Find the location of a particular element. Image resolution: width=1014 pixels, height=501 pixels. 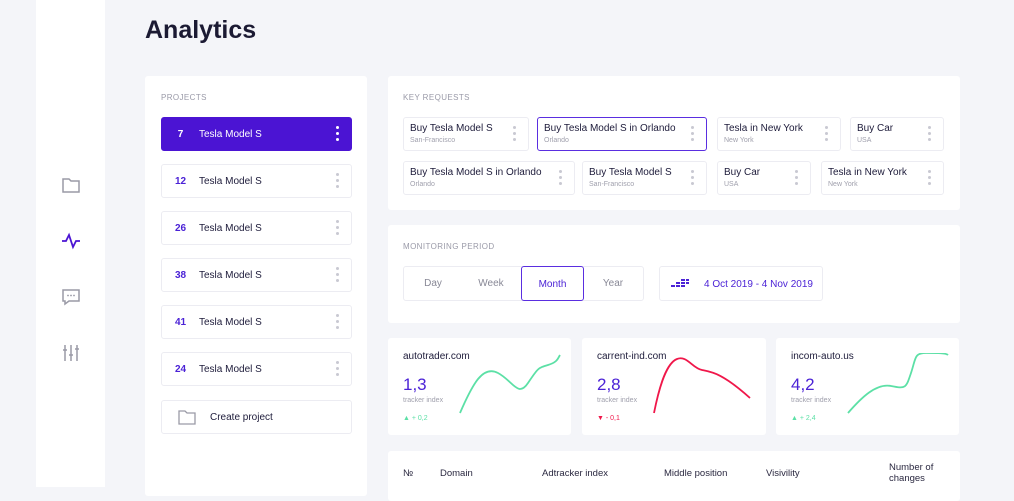

stat-card: autotrader.com 1,3 tracker index ▲ + 0,2 is located at coordinates (479, 386).